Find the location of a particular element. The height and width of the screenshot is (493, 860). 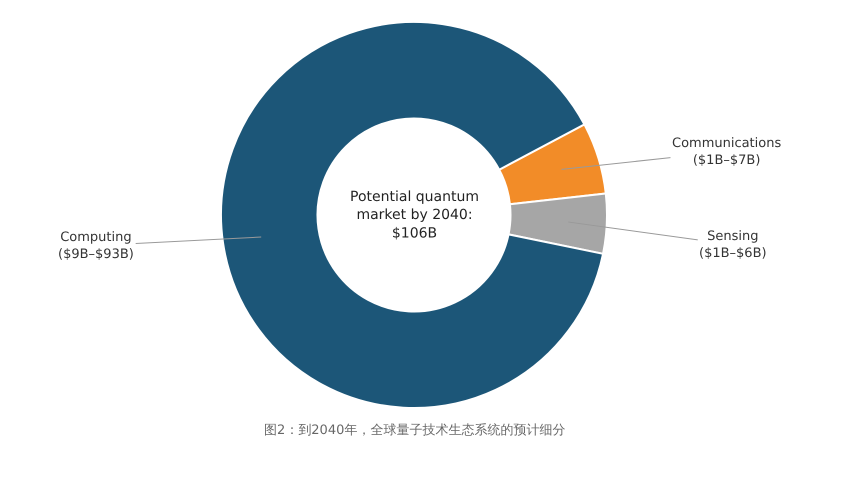

slice-label: Computing is located at coordinates (96, 237).